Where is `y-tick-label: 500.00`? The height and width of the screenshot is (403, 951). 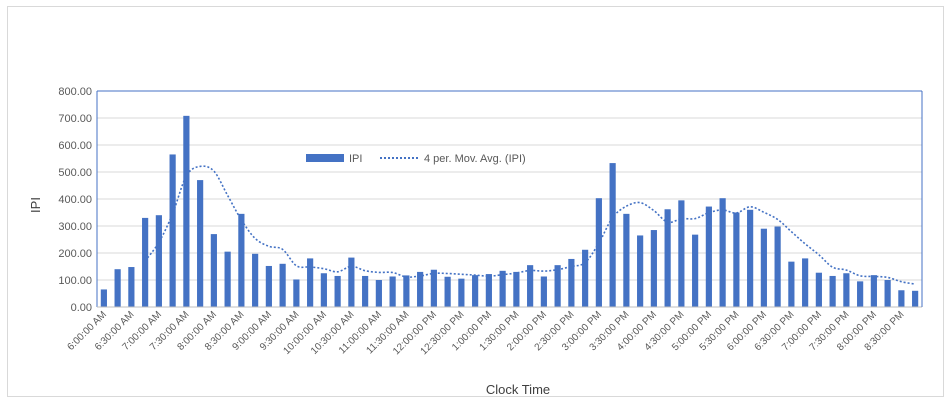 y-tick-label: 500.00 is located at coordinates (75, 173).